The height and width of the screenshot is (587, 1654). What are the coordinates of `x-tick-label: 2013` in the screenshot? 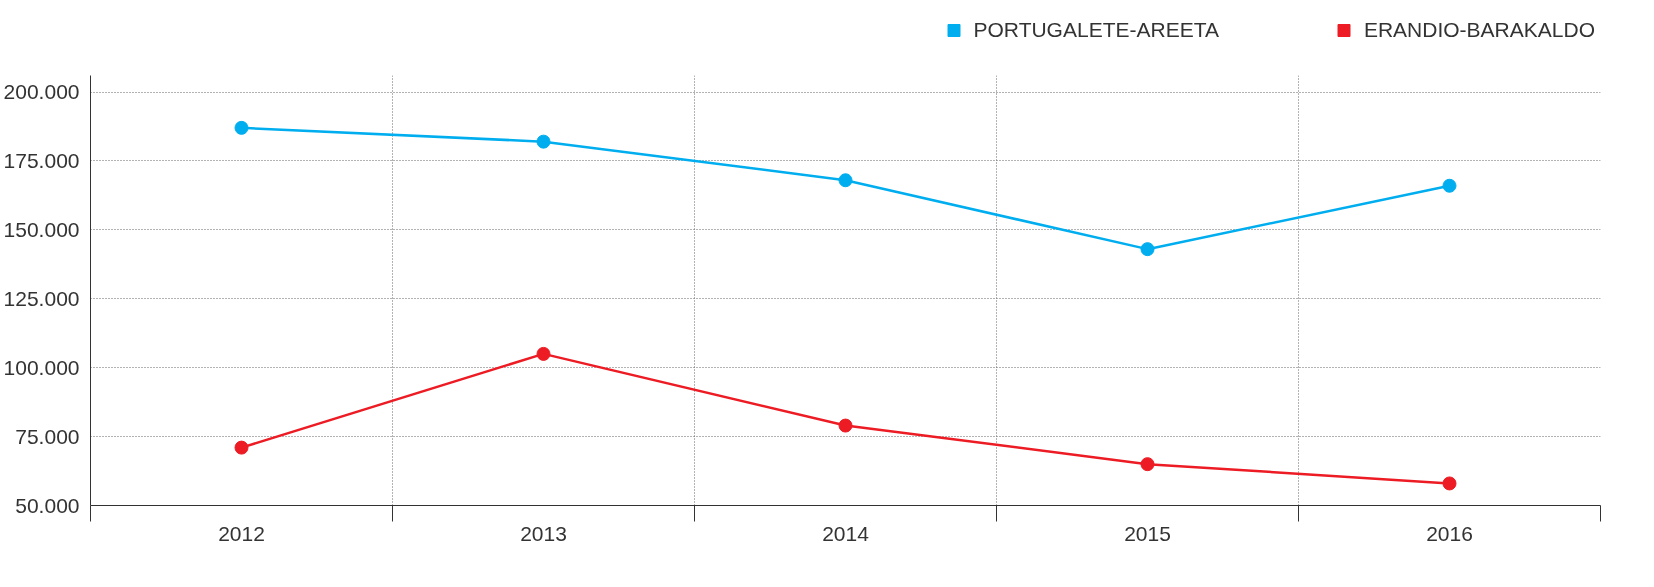 It's located at (543, 533).